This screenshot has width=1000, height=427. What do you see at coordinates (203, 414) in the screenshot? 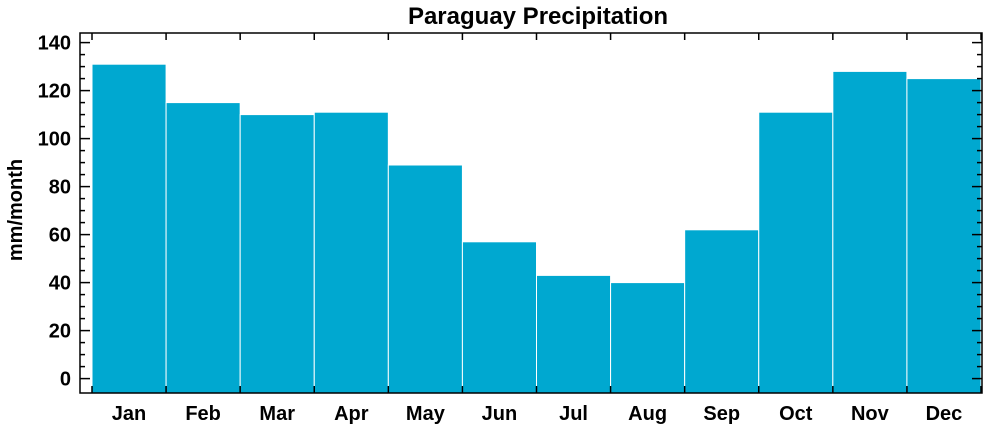
I see `x-tick-label-feb: Feb` at bounding box center [203, 414].